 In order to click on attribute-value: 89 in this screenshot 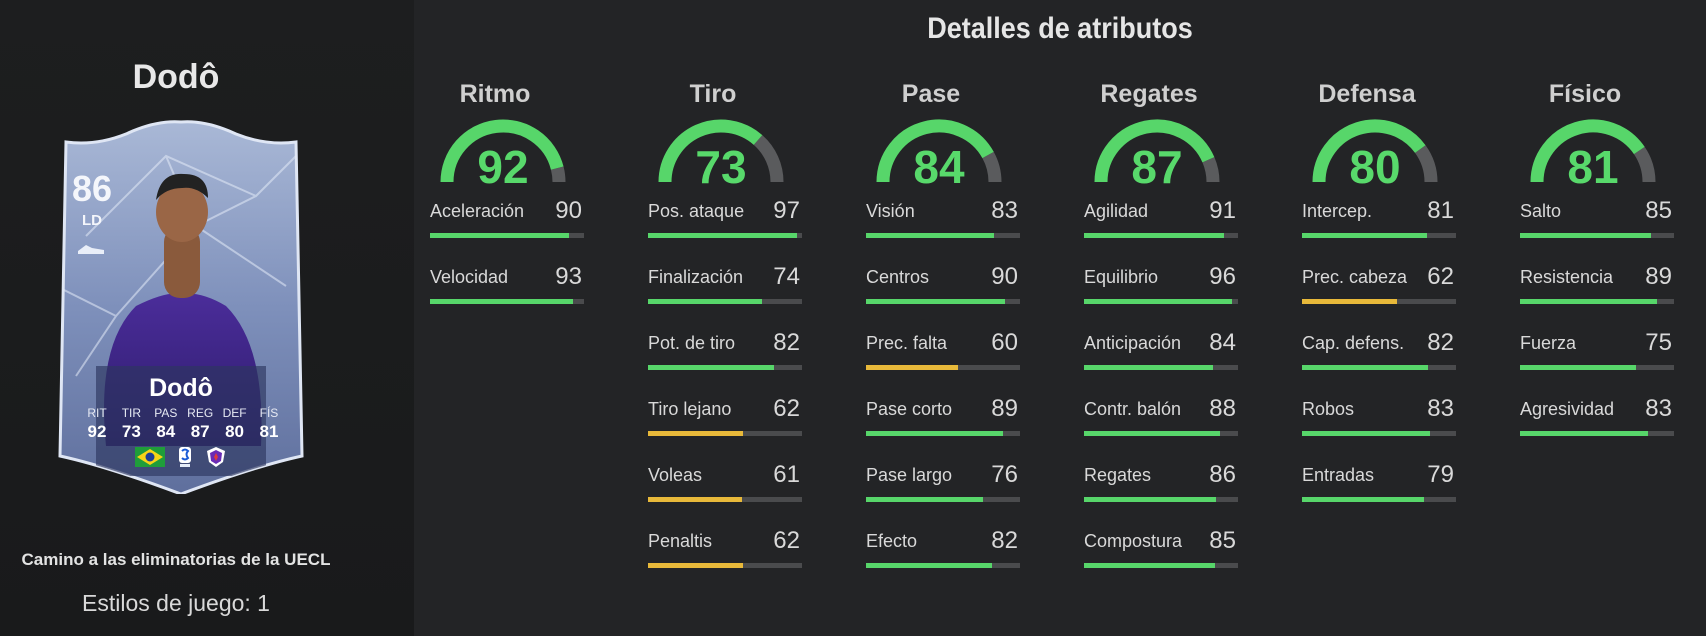, I will do `click(1658, 276)`.